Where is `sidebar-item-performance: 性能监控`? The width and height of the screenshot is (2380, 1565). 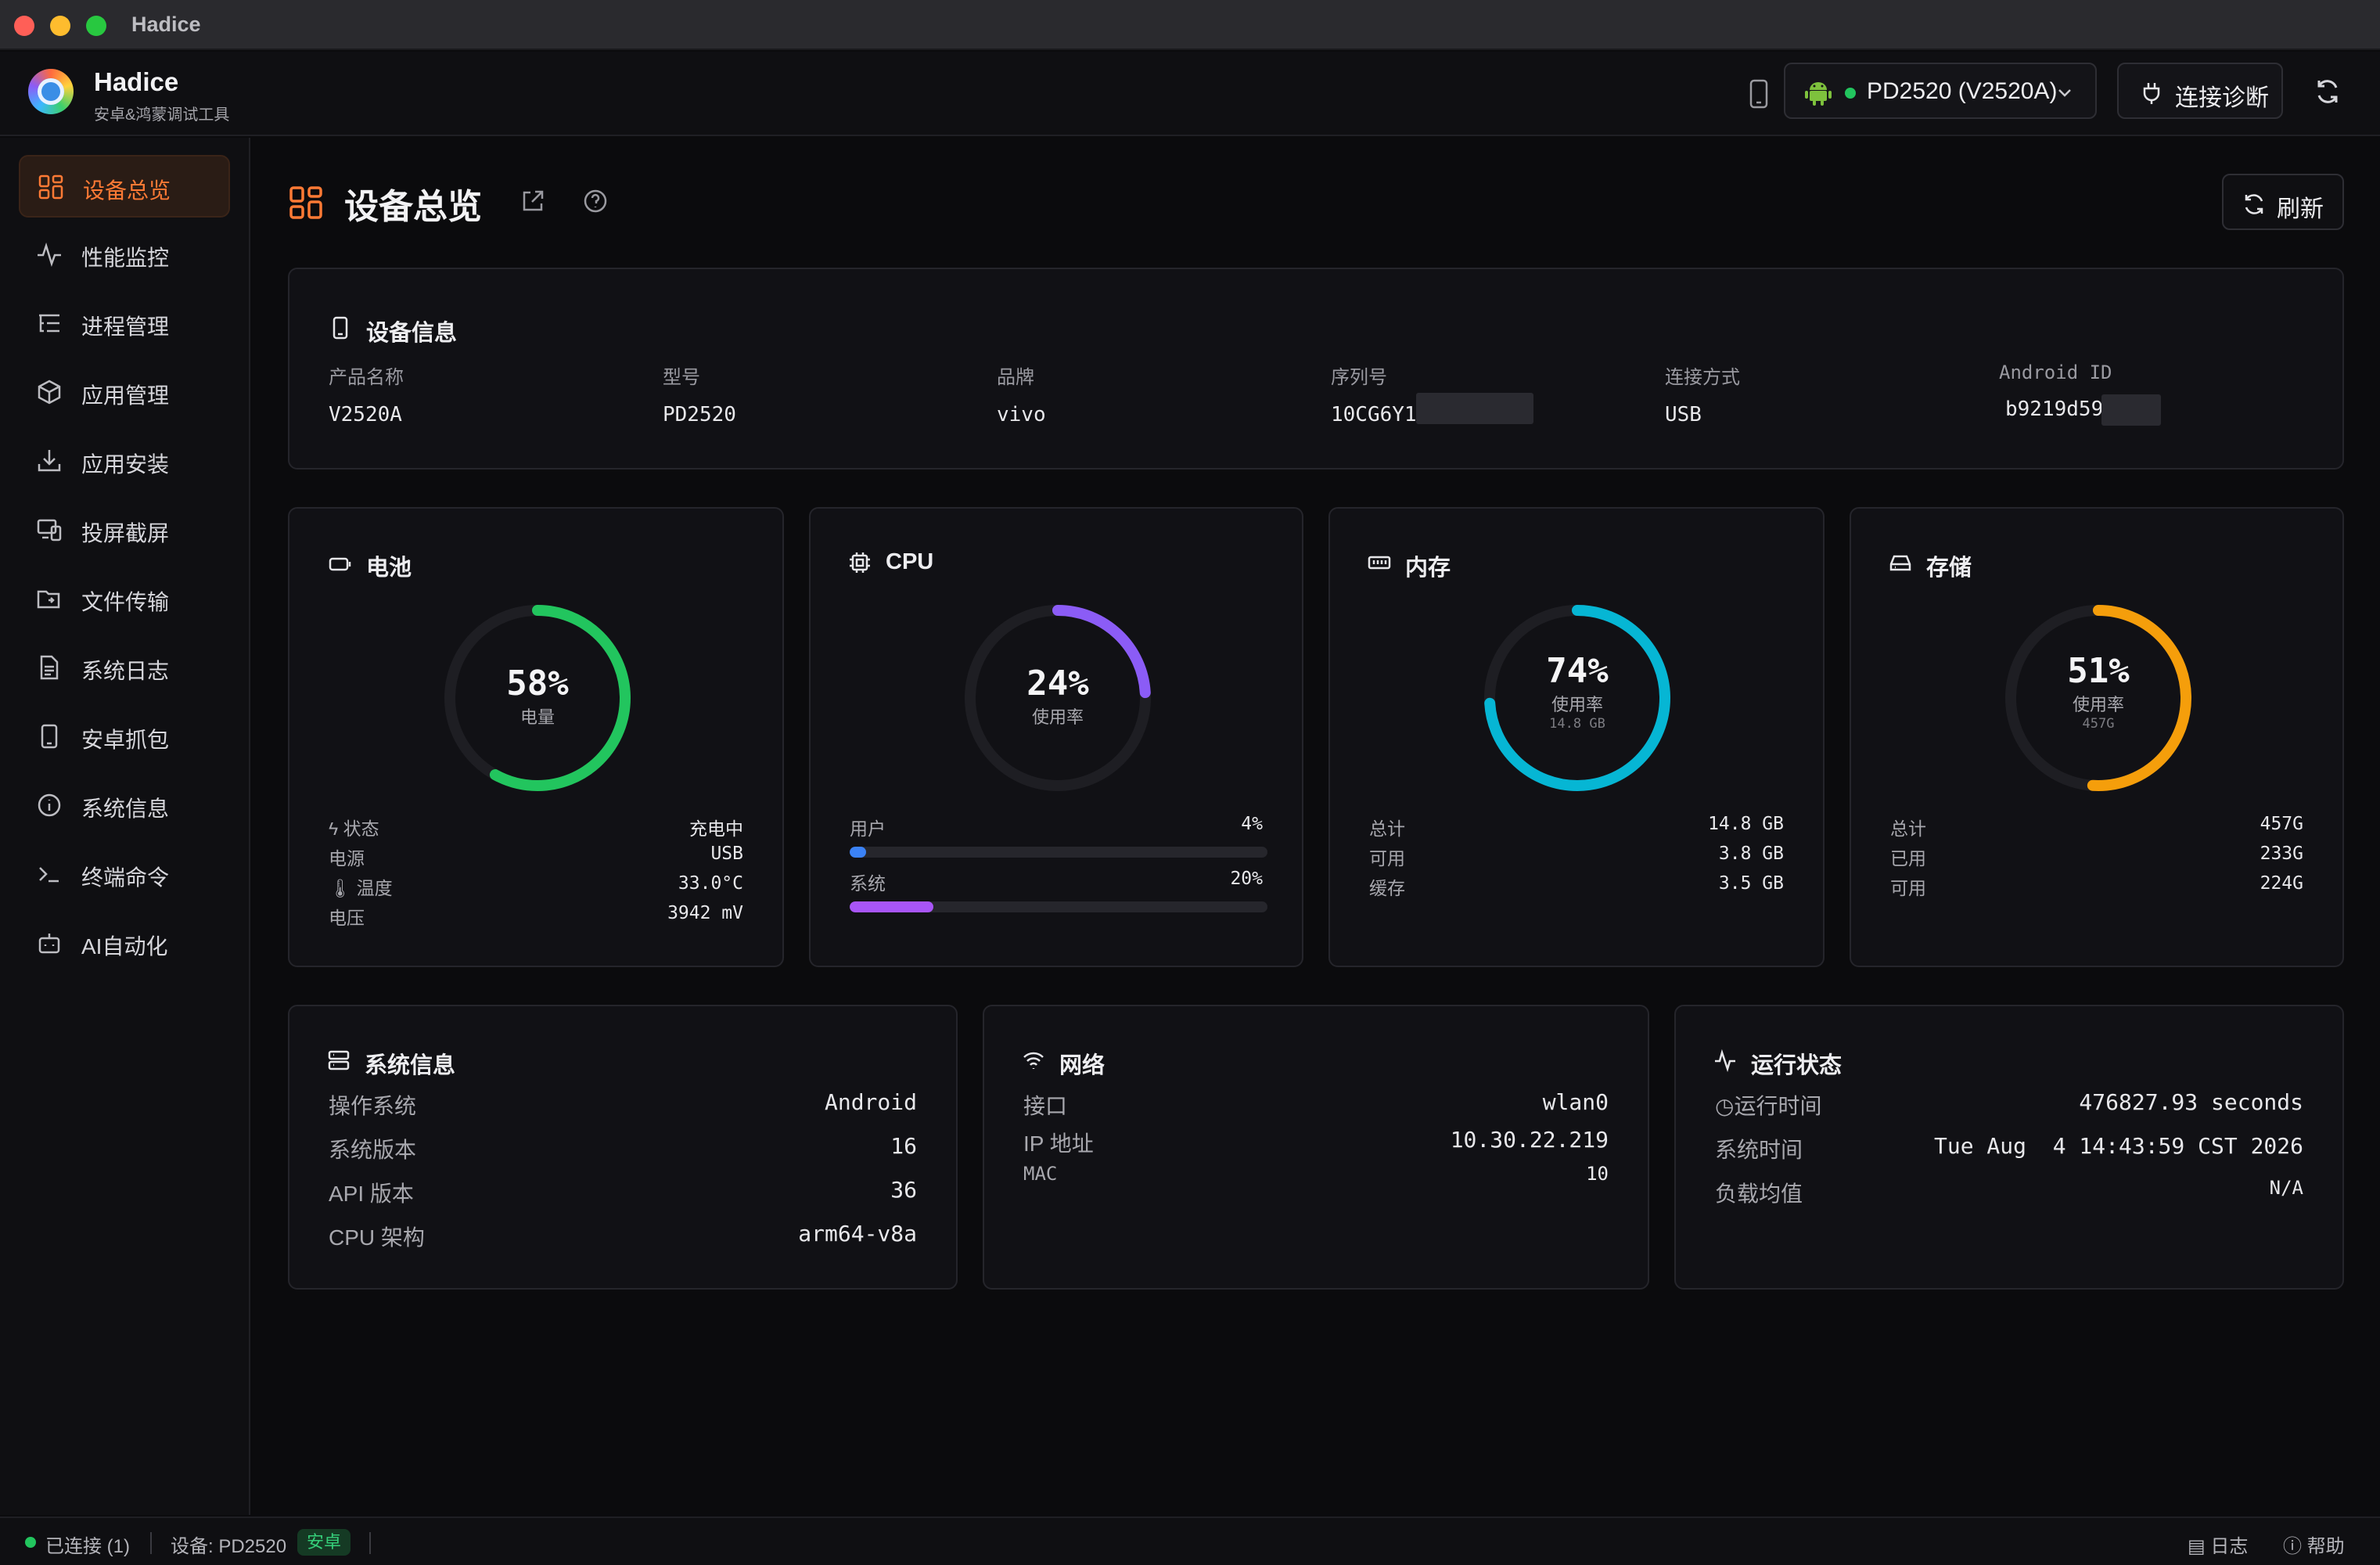 sidebar-item-performance: 性能监控 is located at coordinates (124, 255).